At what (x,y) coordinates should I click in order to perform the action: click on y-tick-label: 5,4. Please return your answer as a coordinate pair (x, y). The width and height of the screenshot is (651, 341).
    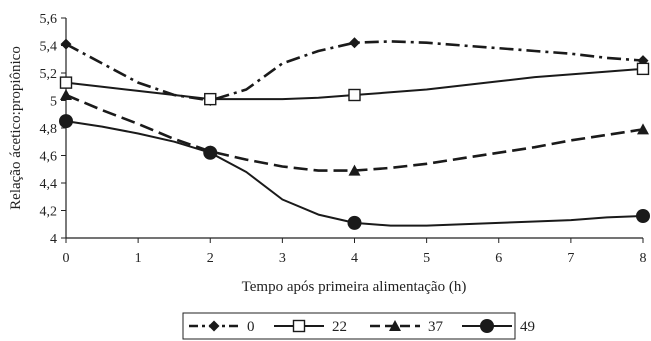
    Looking at the image, I should click on (49, 47).